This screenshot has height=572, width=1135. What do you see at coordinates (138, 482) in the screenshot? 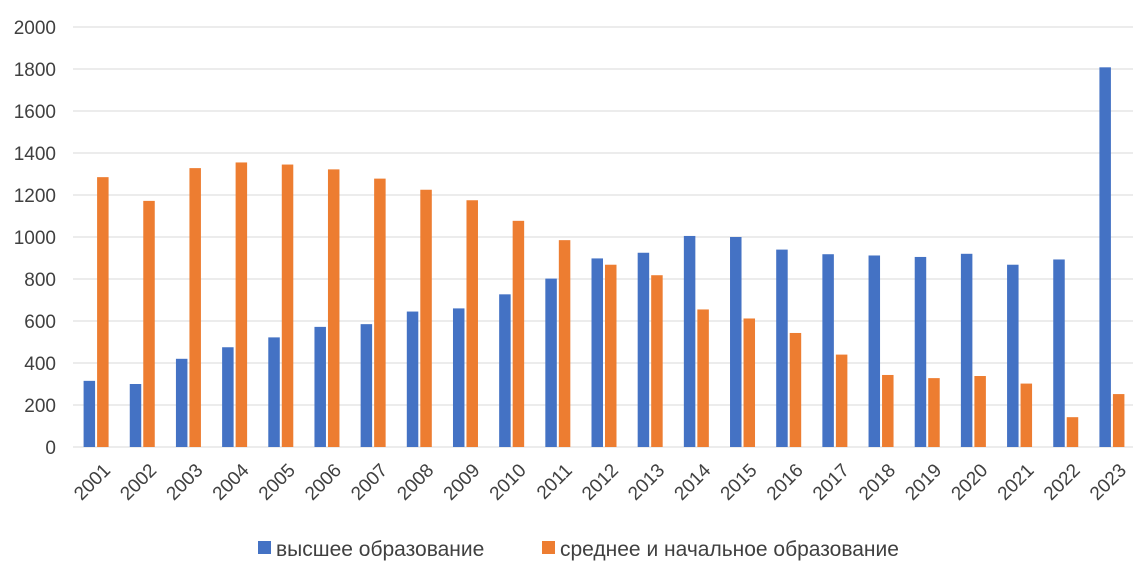
I see `x-tick-label: 2002` at bounding box center [138, 482].